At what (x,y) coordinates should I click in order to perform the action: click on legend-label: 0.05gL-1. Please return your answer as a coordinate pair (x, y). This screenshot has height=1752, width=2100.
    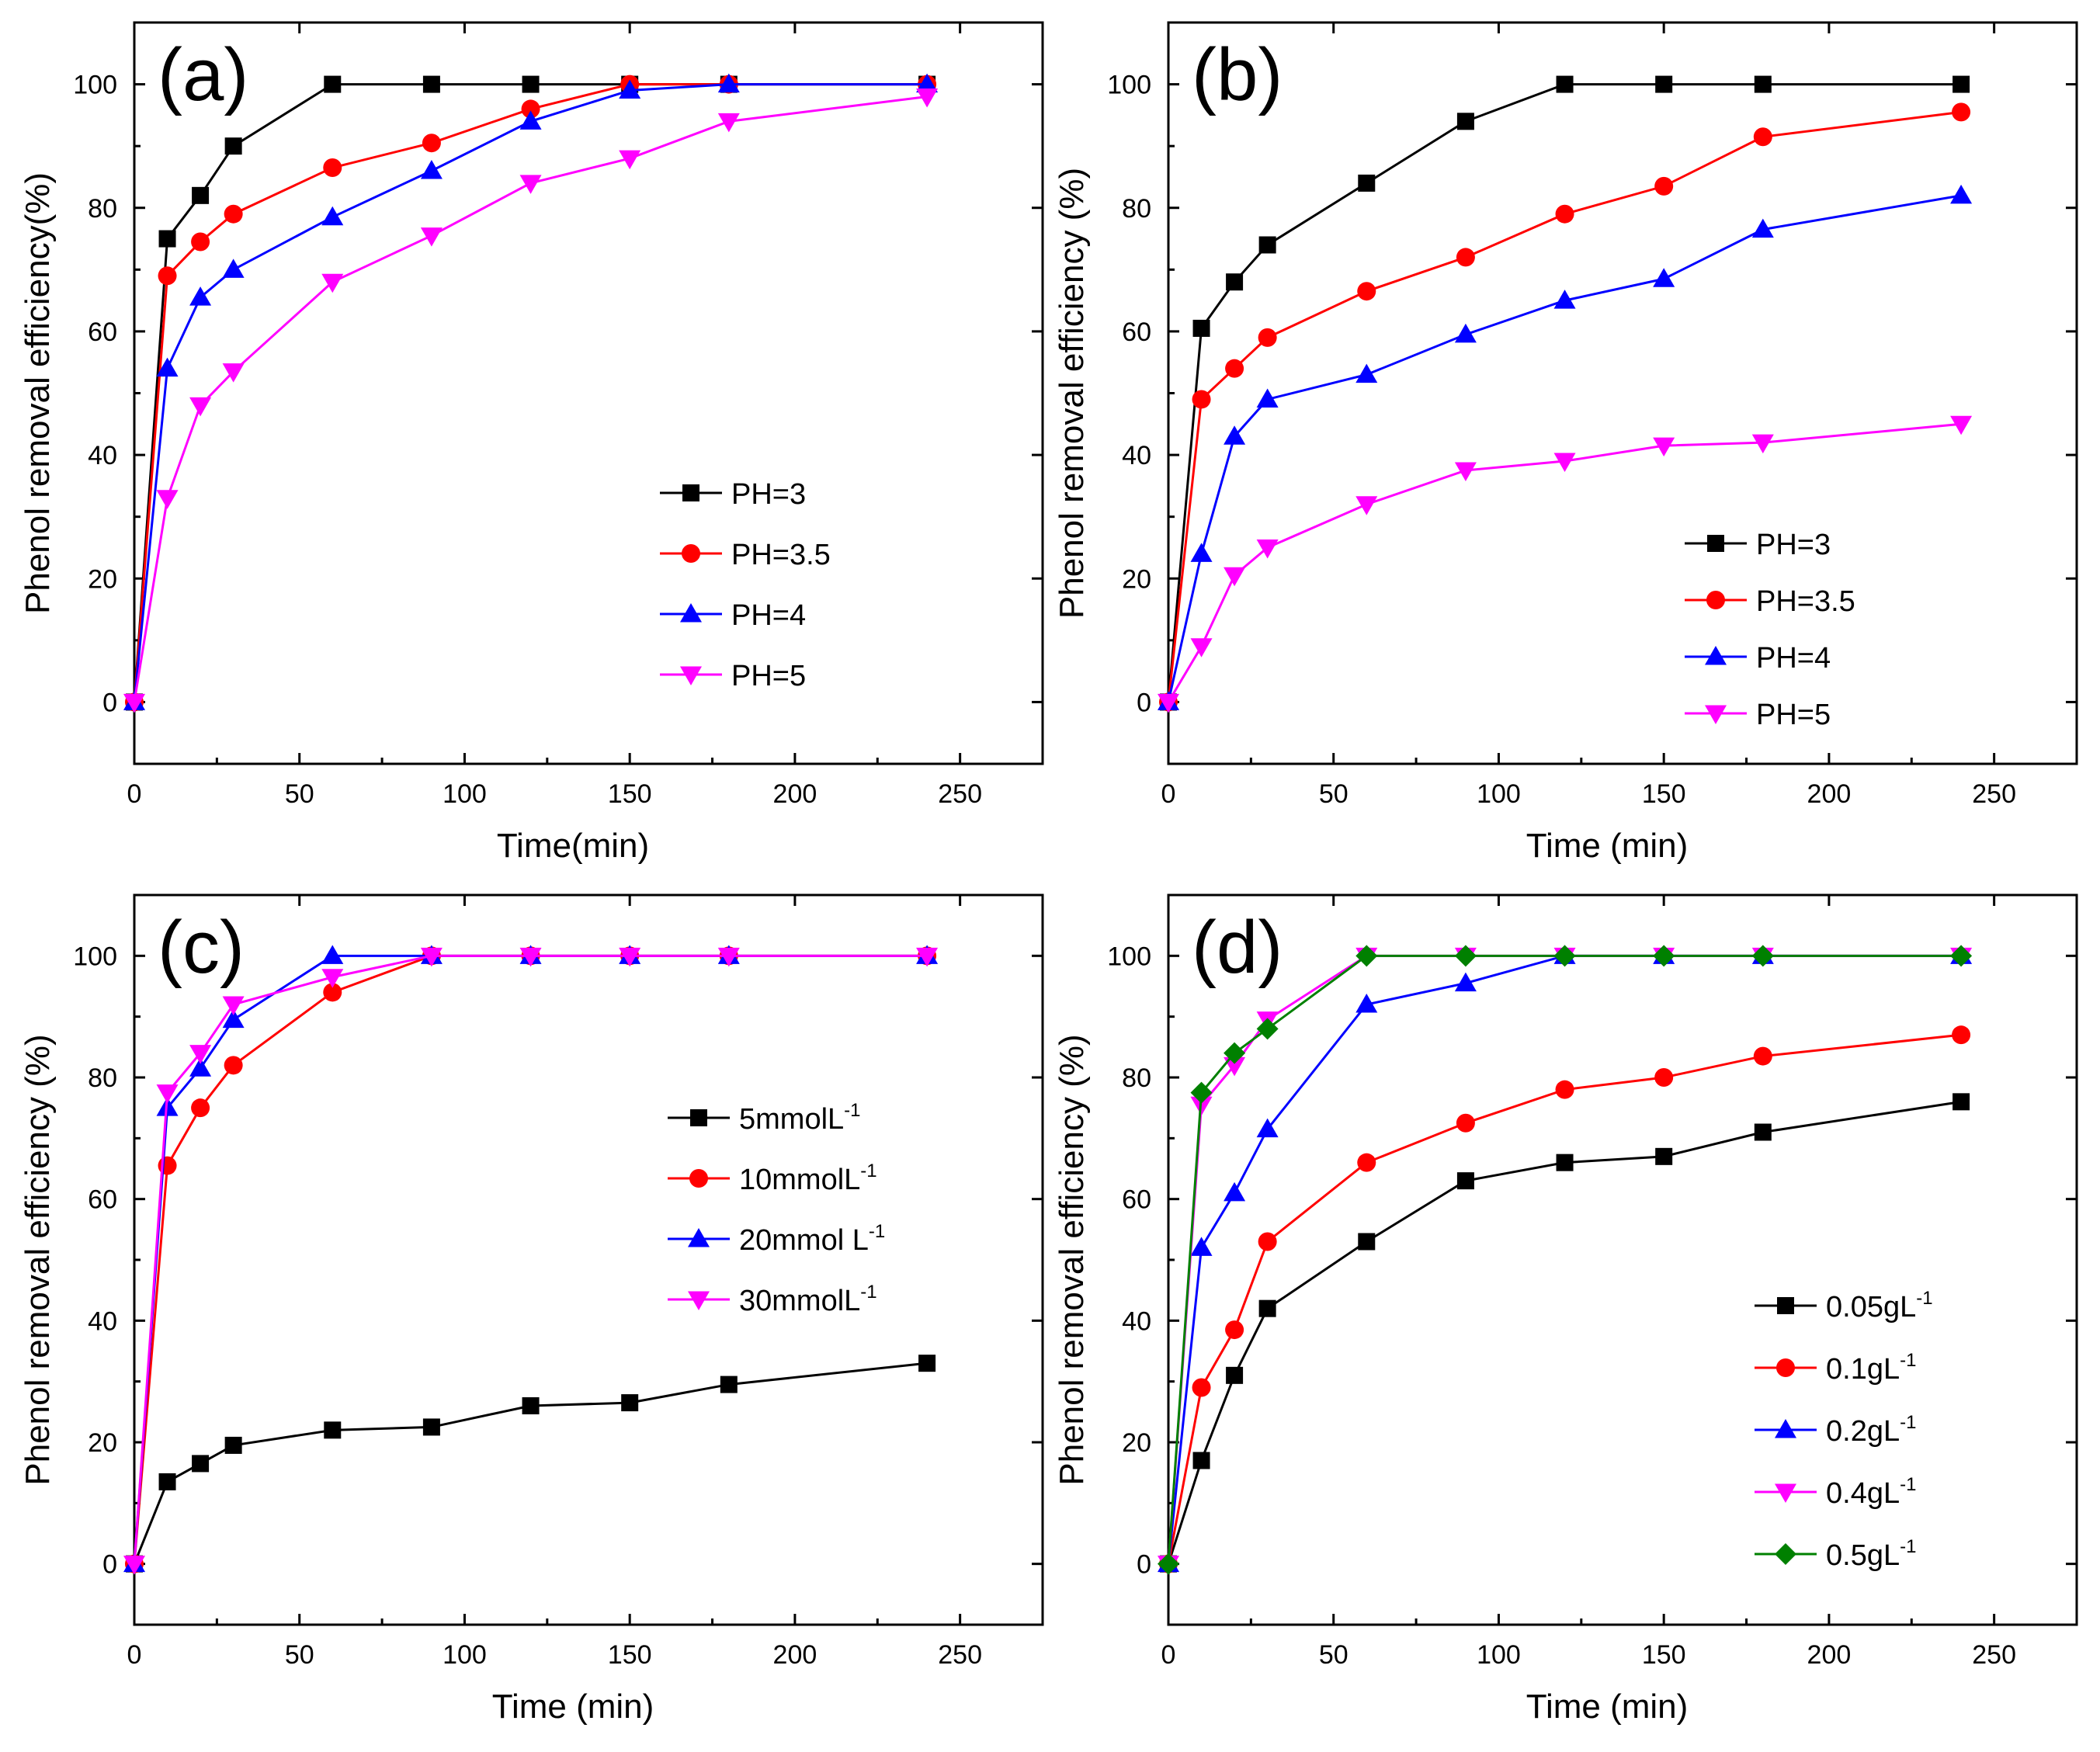
    Looking at the image, I should click on (1880, 1306).